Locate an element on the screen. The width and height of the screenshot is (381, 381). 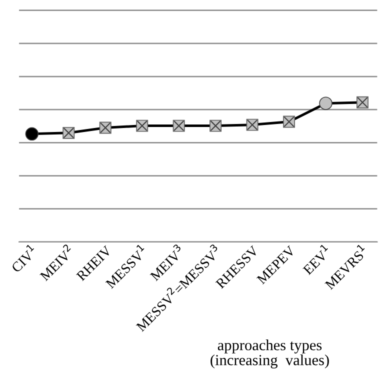
x-tick-label: EEV$^{1}$ is located at coordinates (316, 260).